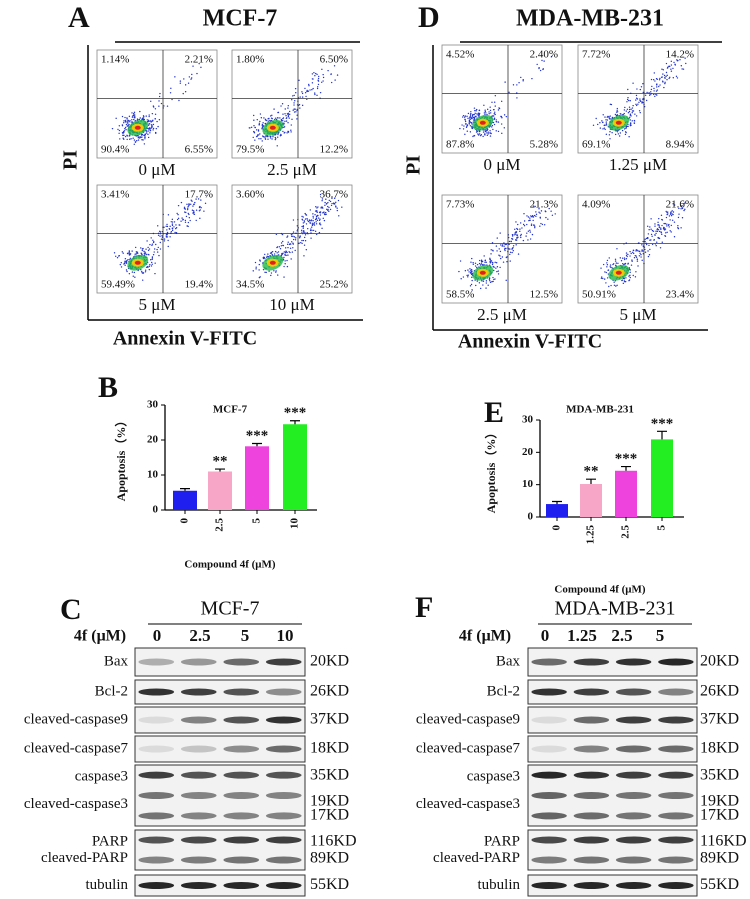  What do you see at coordinates (295, 524) in the screenshot?
I see `x-tick-label: 10` at bounding box center [295, 524].